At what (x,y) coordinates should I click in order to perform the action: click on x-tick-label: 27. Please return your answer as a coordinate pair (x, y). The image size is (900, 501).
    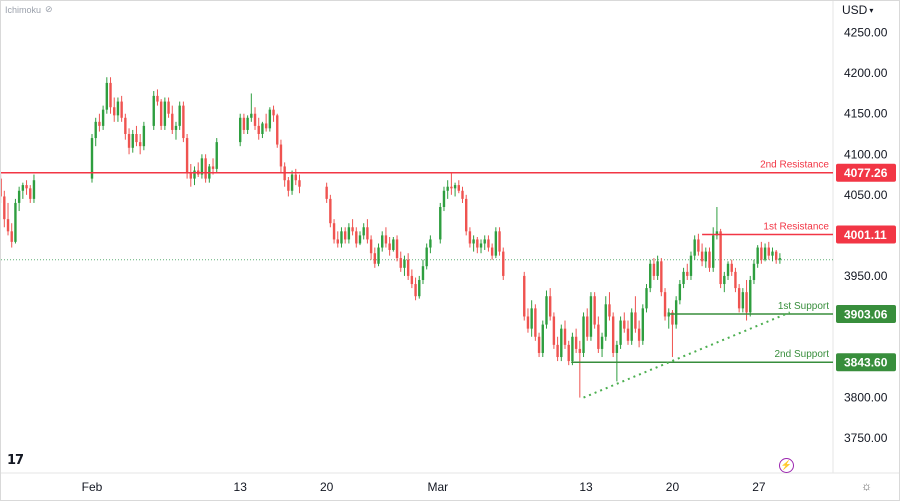
    Looking at the image, I should click on (759, 487).